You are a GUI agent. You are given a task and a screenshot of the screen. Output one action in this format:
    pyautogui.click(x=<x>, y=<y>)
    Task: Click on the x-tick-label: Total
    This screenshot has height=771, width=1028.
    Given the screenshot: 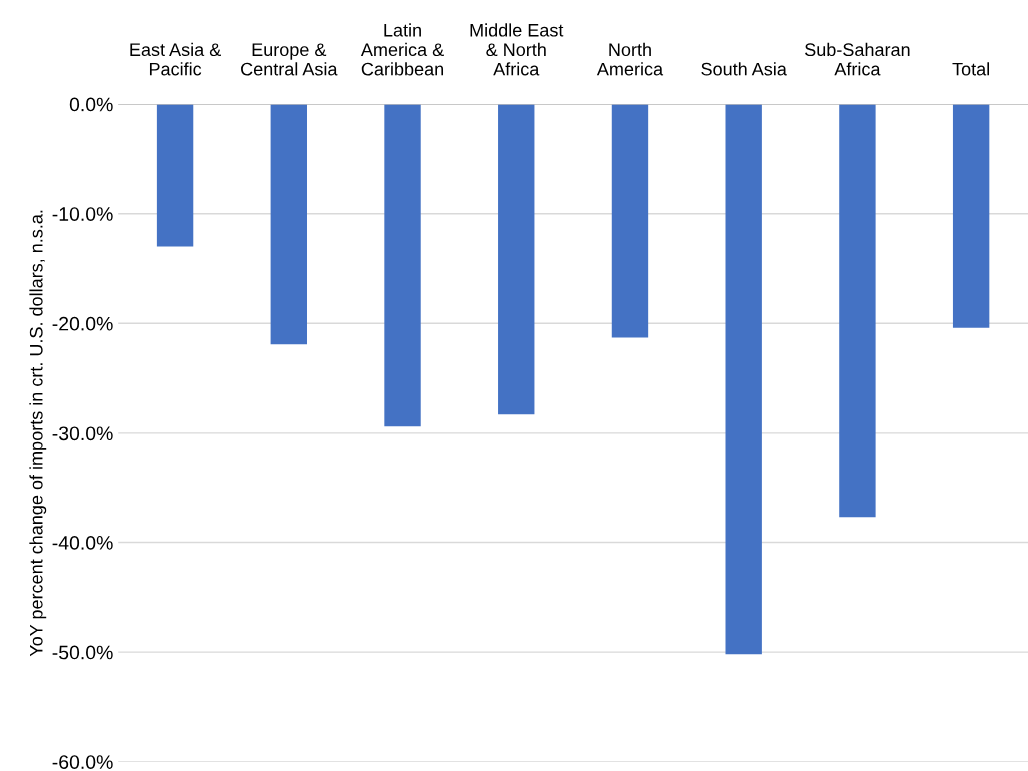 What is the action you would take?
    pyautogui.click(x=970, y=69)
    